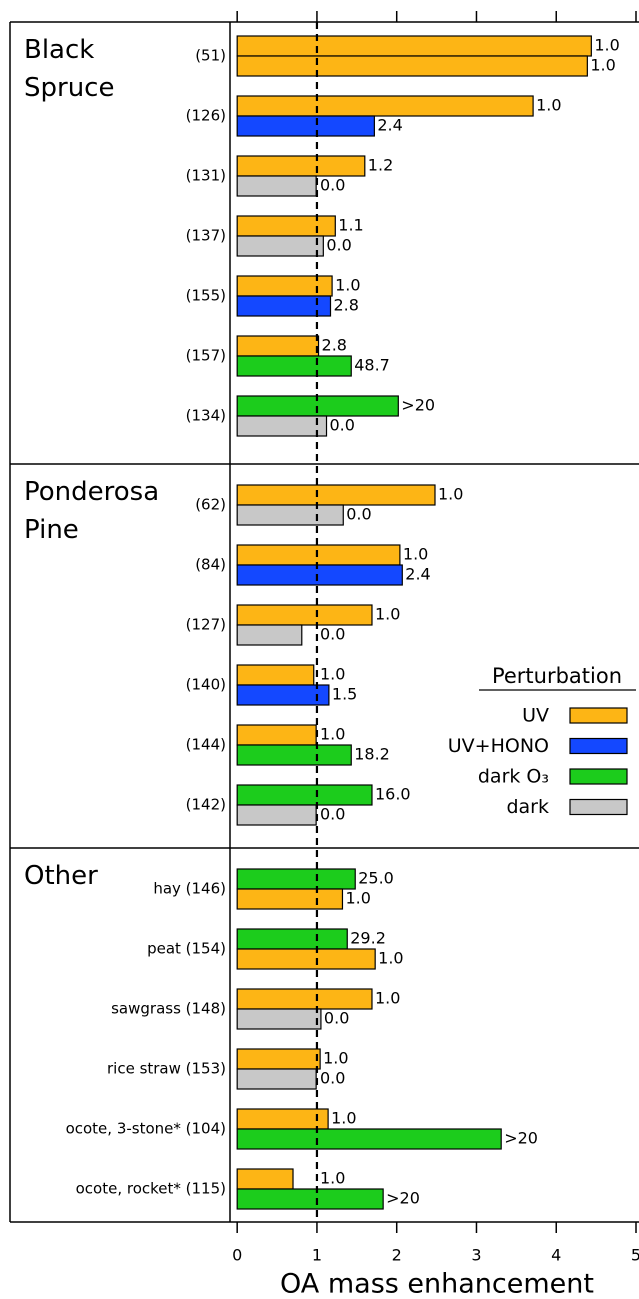 This screenshot has height=1299, width=639. Describe the element at coordinates (166, 1069) in the screenshot. I see `category-label: rice straw (153)` at that location.